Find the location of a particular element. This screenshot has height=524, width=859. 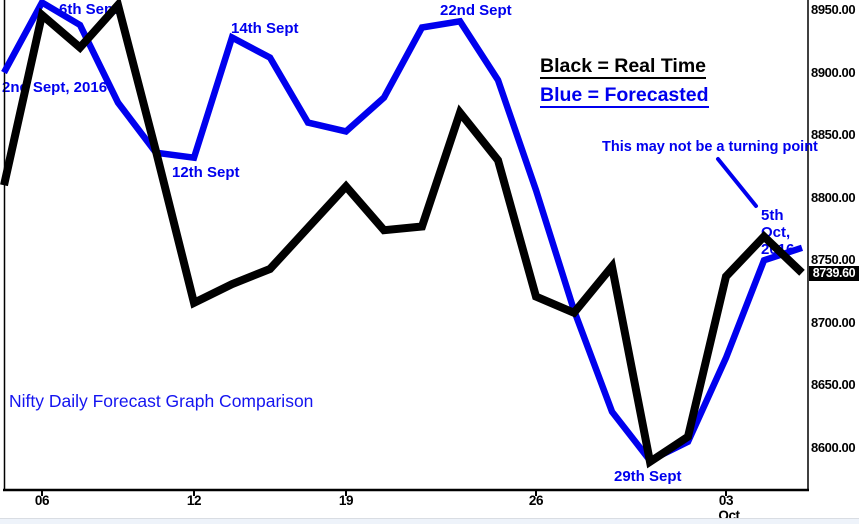

annotation-sep29: 29th Sept is located at coordinates (648, 476).